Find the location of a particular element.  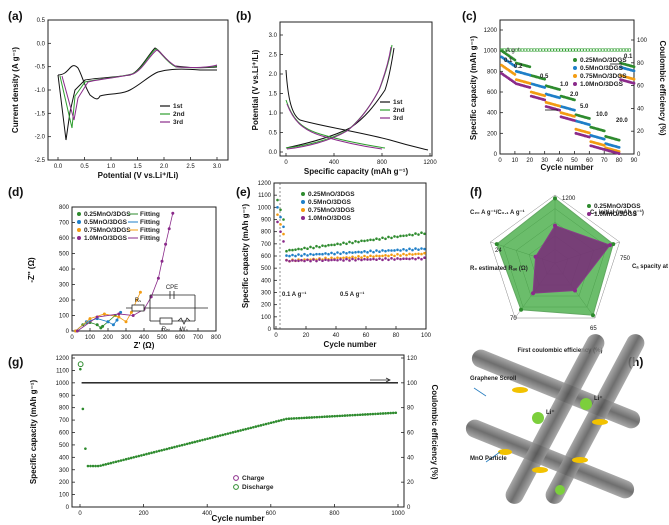

c-y2-ytick-label: 100 is located at coordinates (642, 41).